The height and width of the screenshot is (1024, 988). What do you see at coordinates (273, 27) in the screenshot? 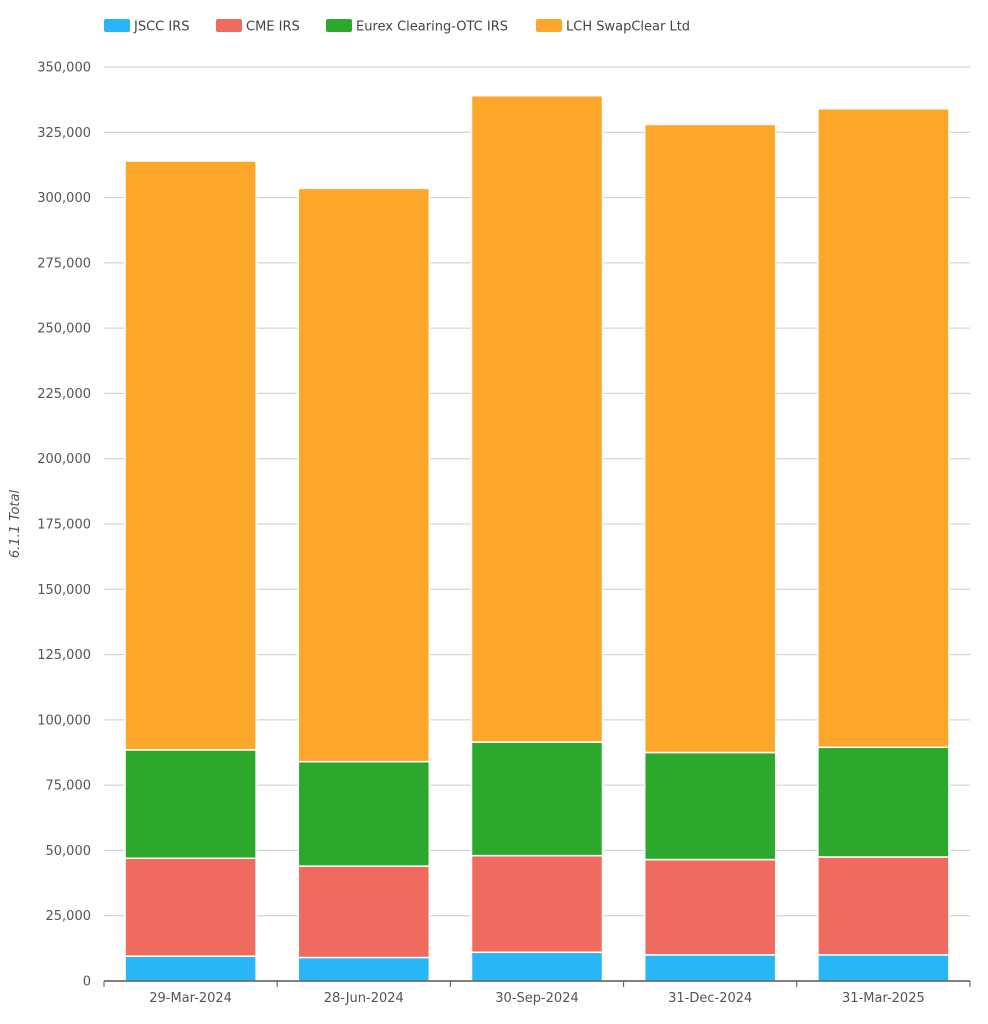
I see `legend-label: CME IRS` at bounding box center [273, 27].